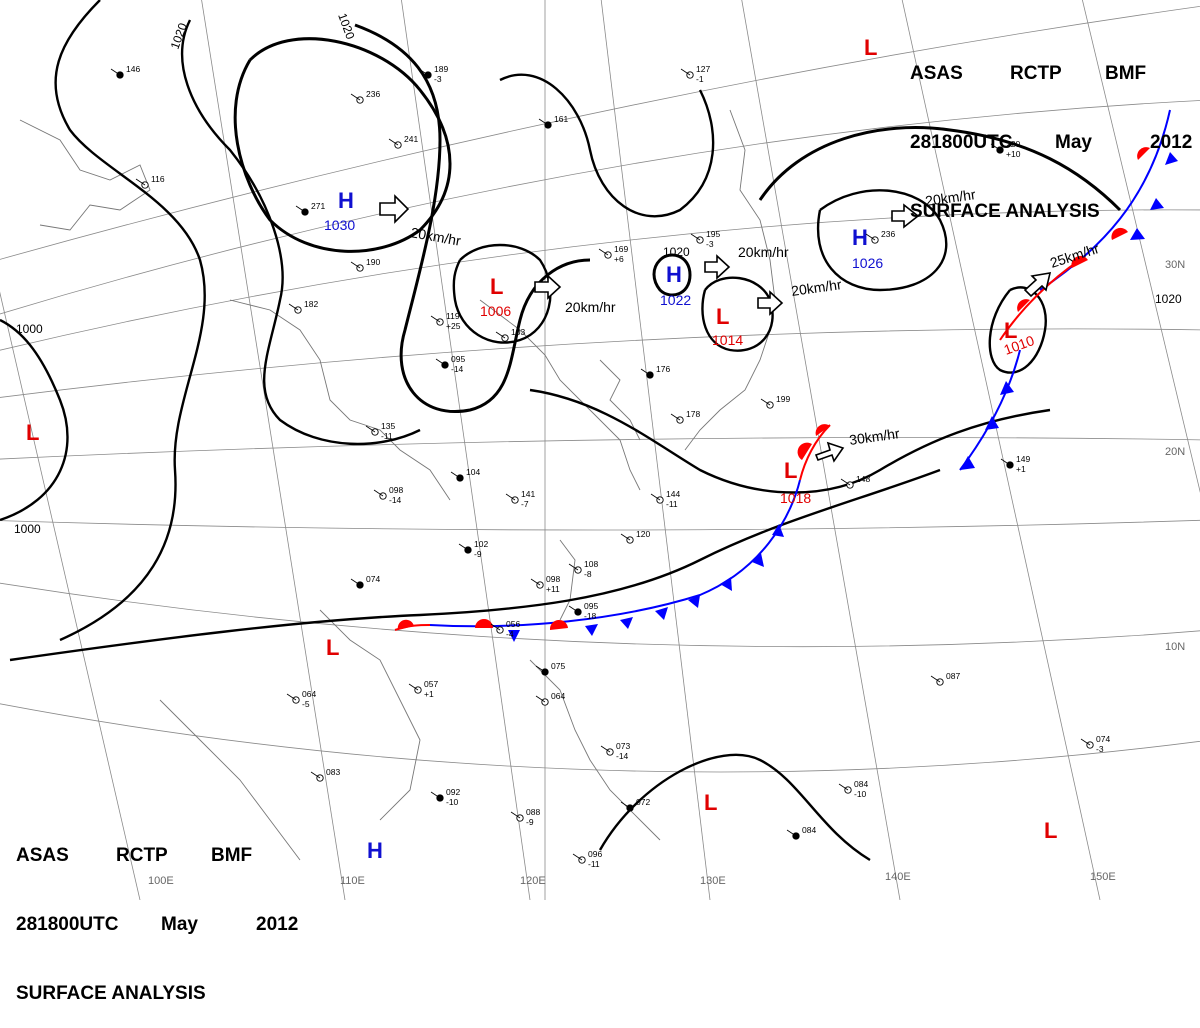 This screenshot has height=1028, width=1200. I want to click on station-pressure: 087, so click(953, 676).